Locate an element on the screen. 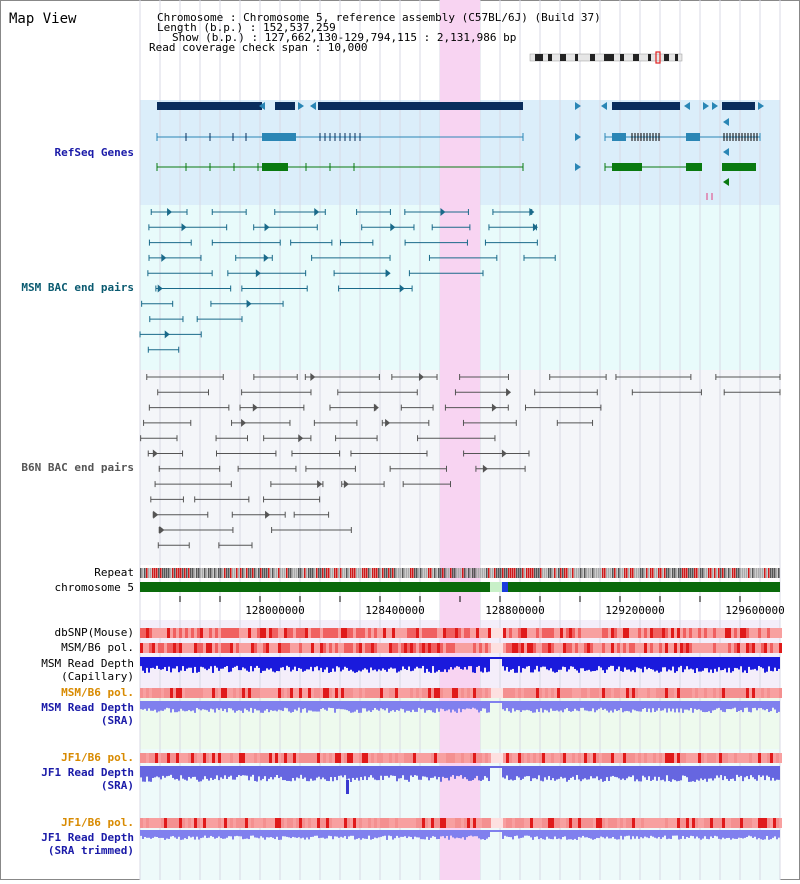 This screenshot has height=884, width=800. refseq-genes-track is located at coordinates (460, 151).